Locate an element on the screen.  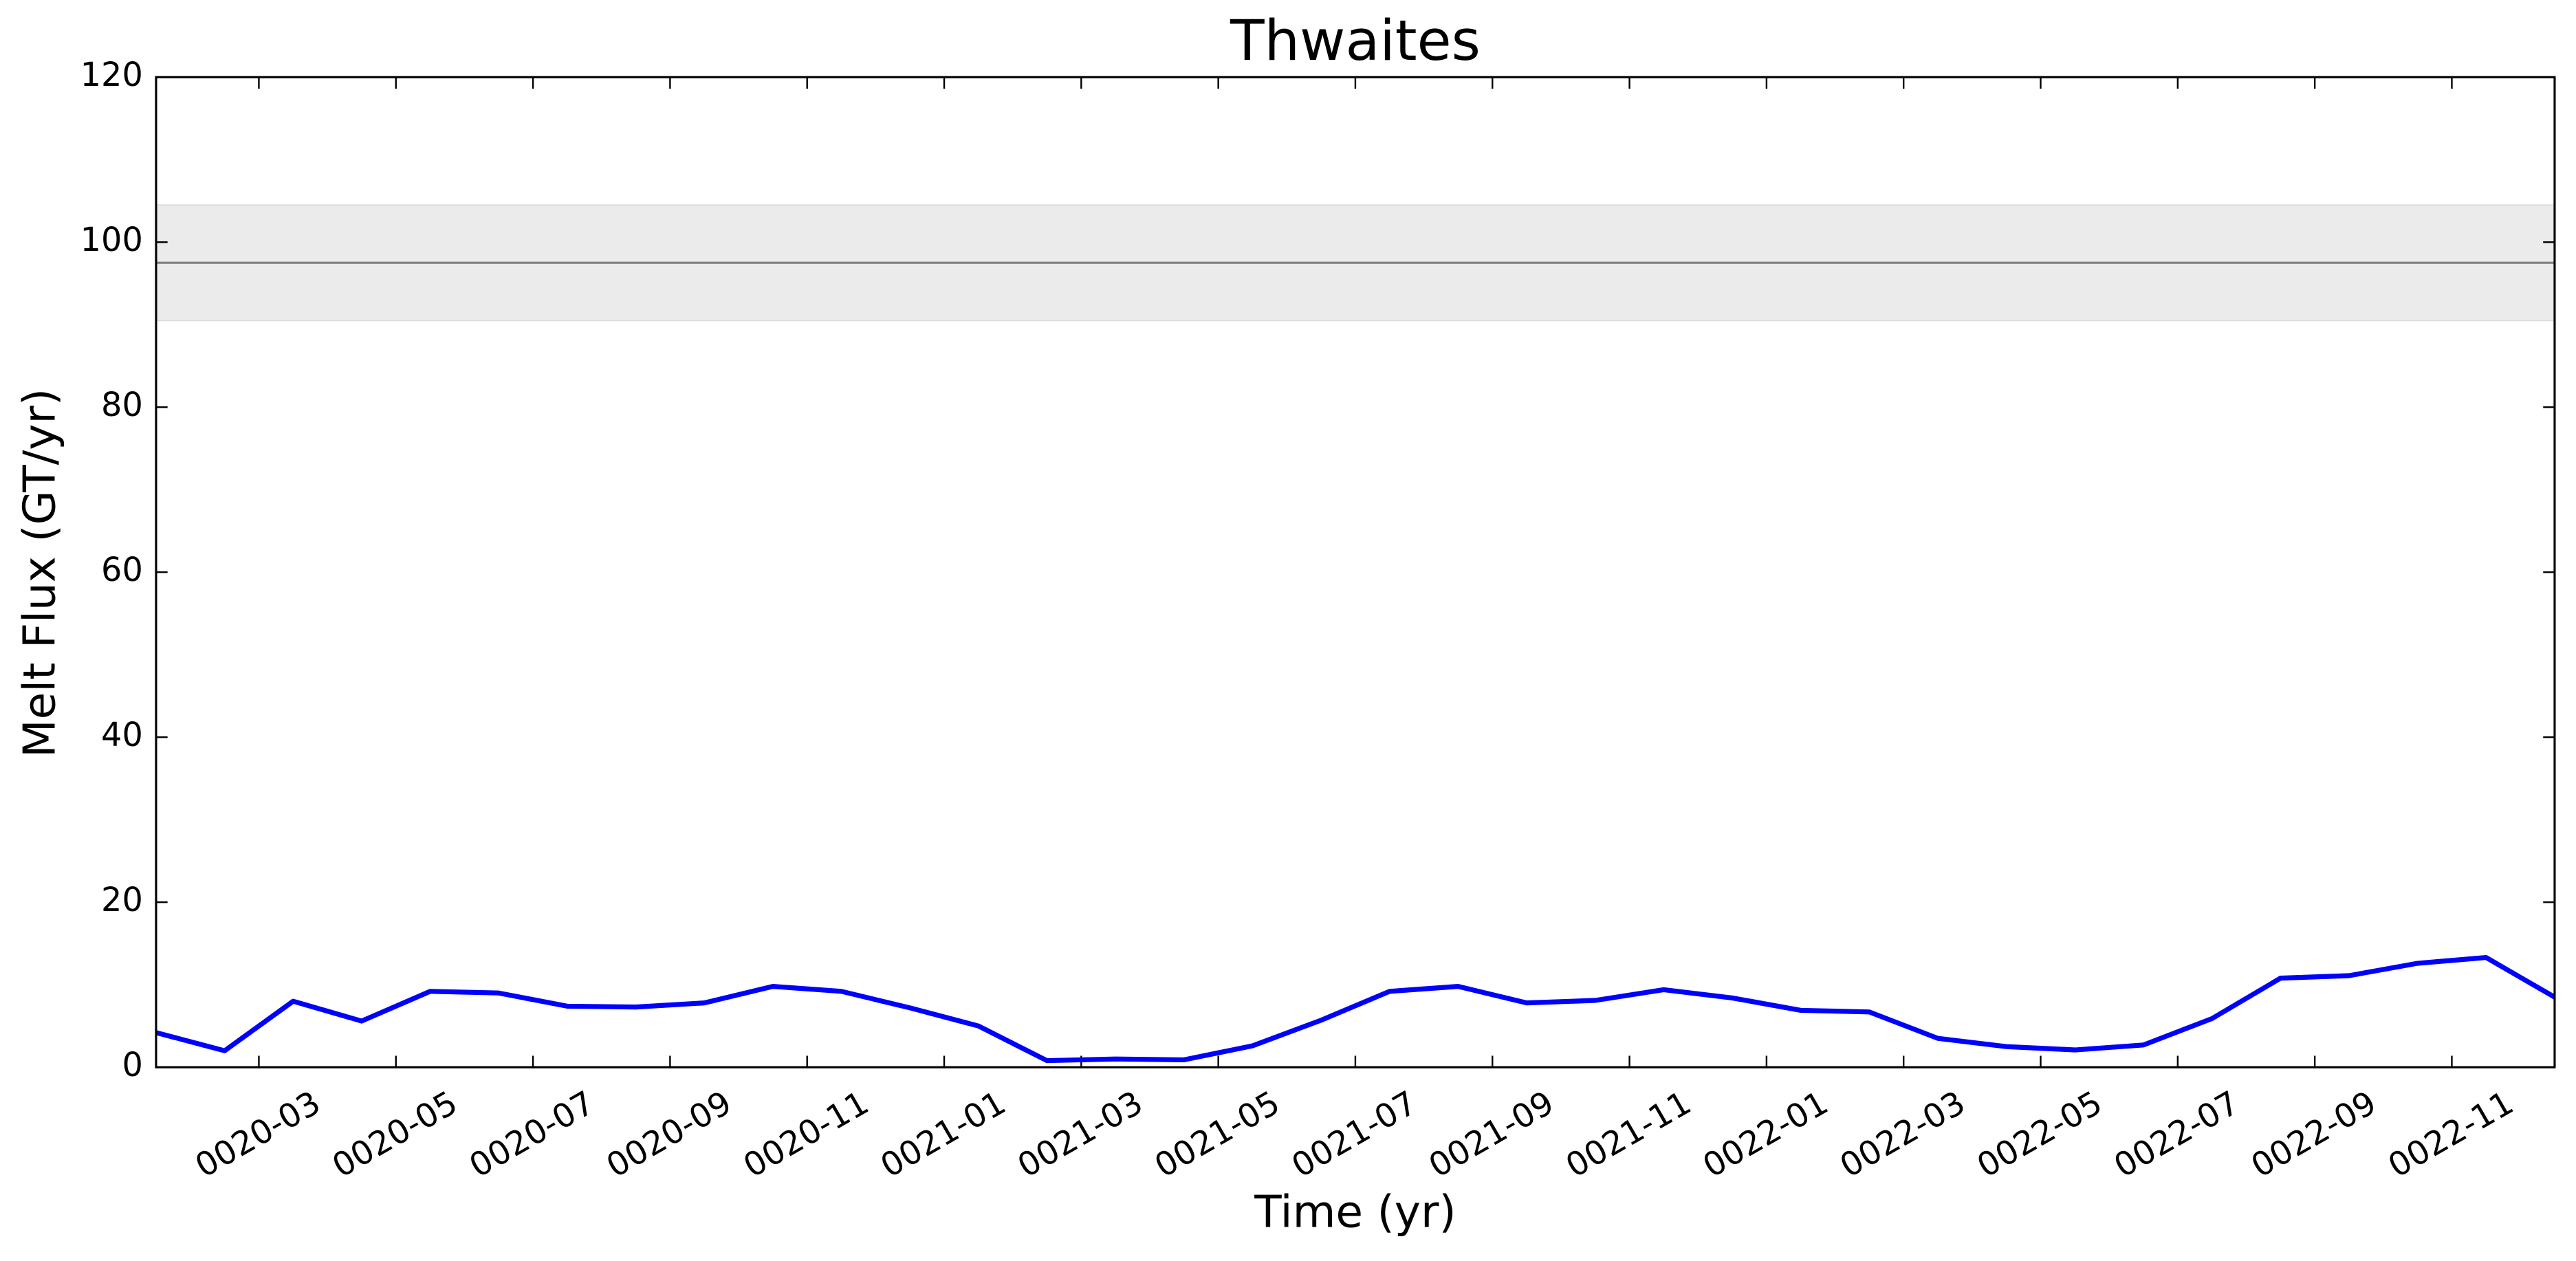
x-tick-label: 0021-07 is located at coordinates (1354, 1134).